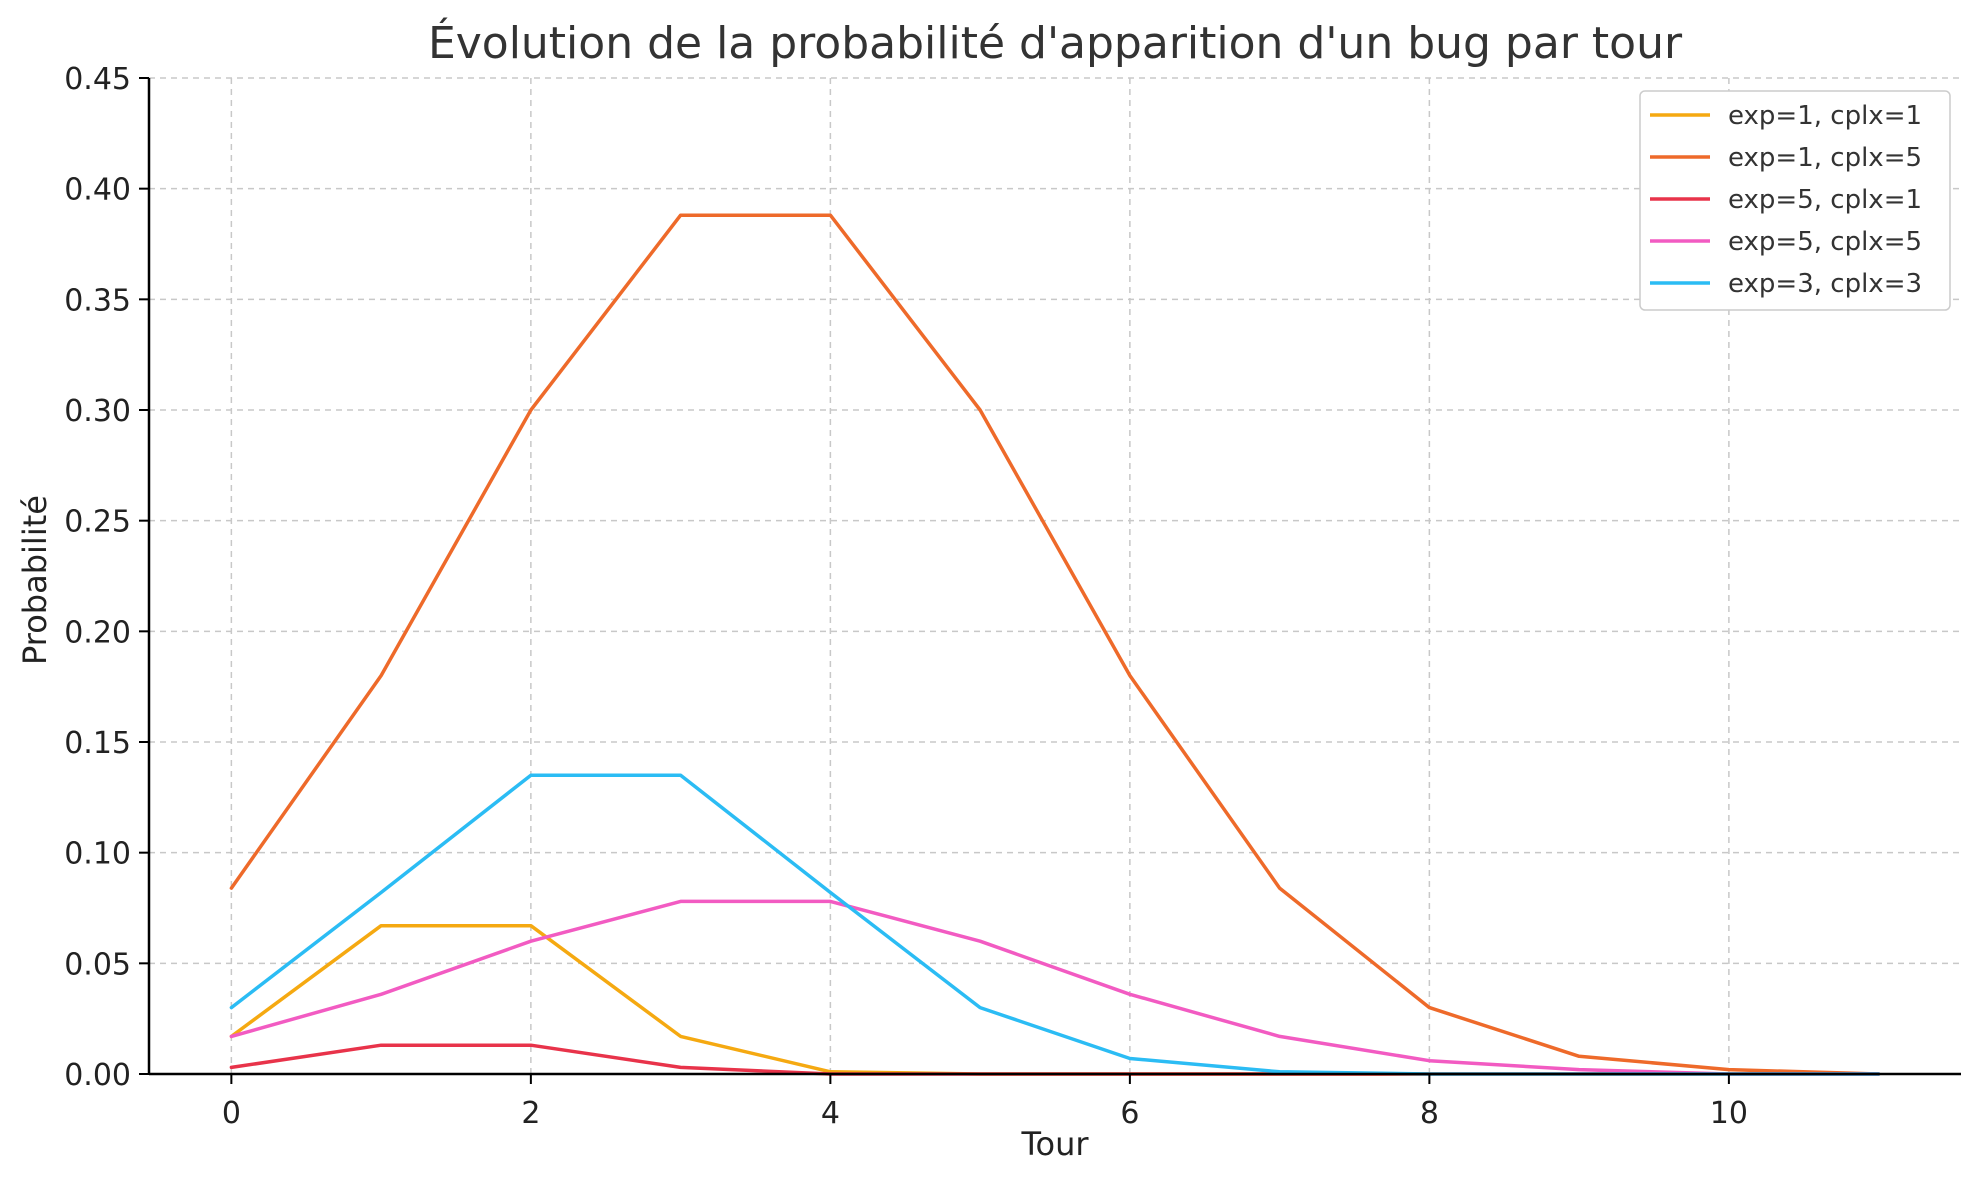  What do you see at coordinates (97, 411) in the screenshot?
I see `y-tick-label: 0.30` at bounding box center [97, 411].